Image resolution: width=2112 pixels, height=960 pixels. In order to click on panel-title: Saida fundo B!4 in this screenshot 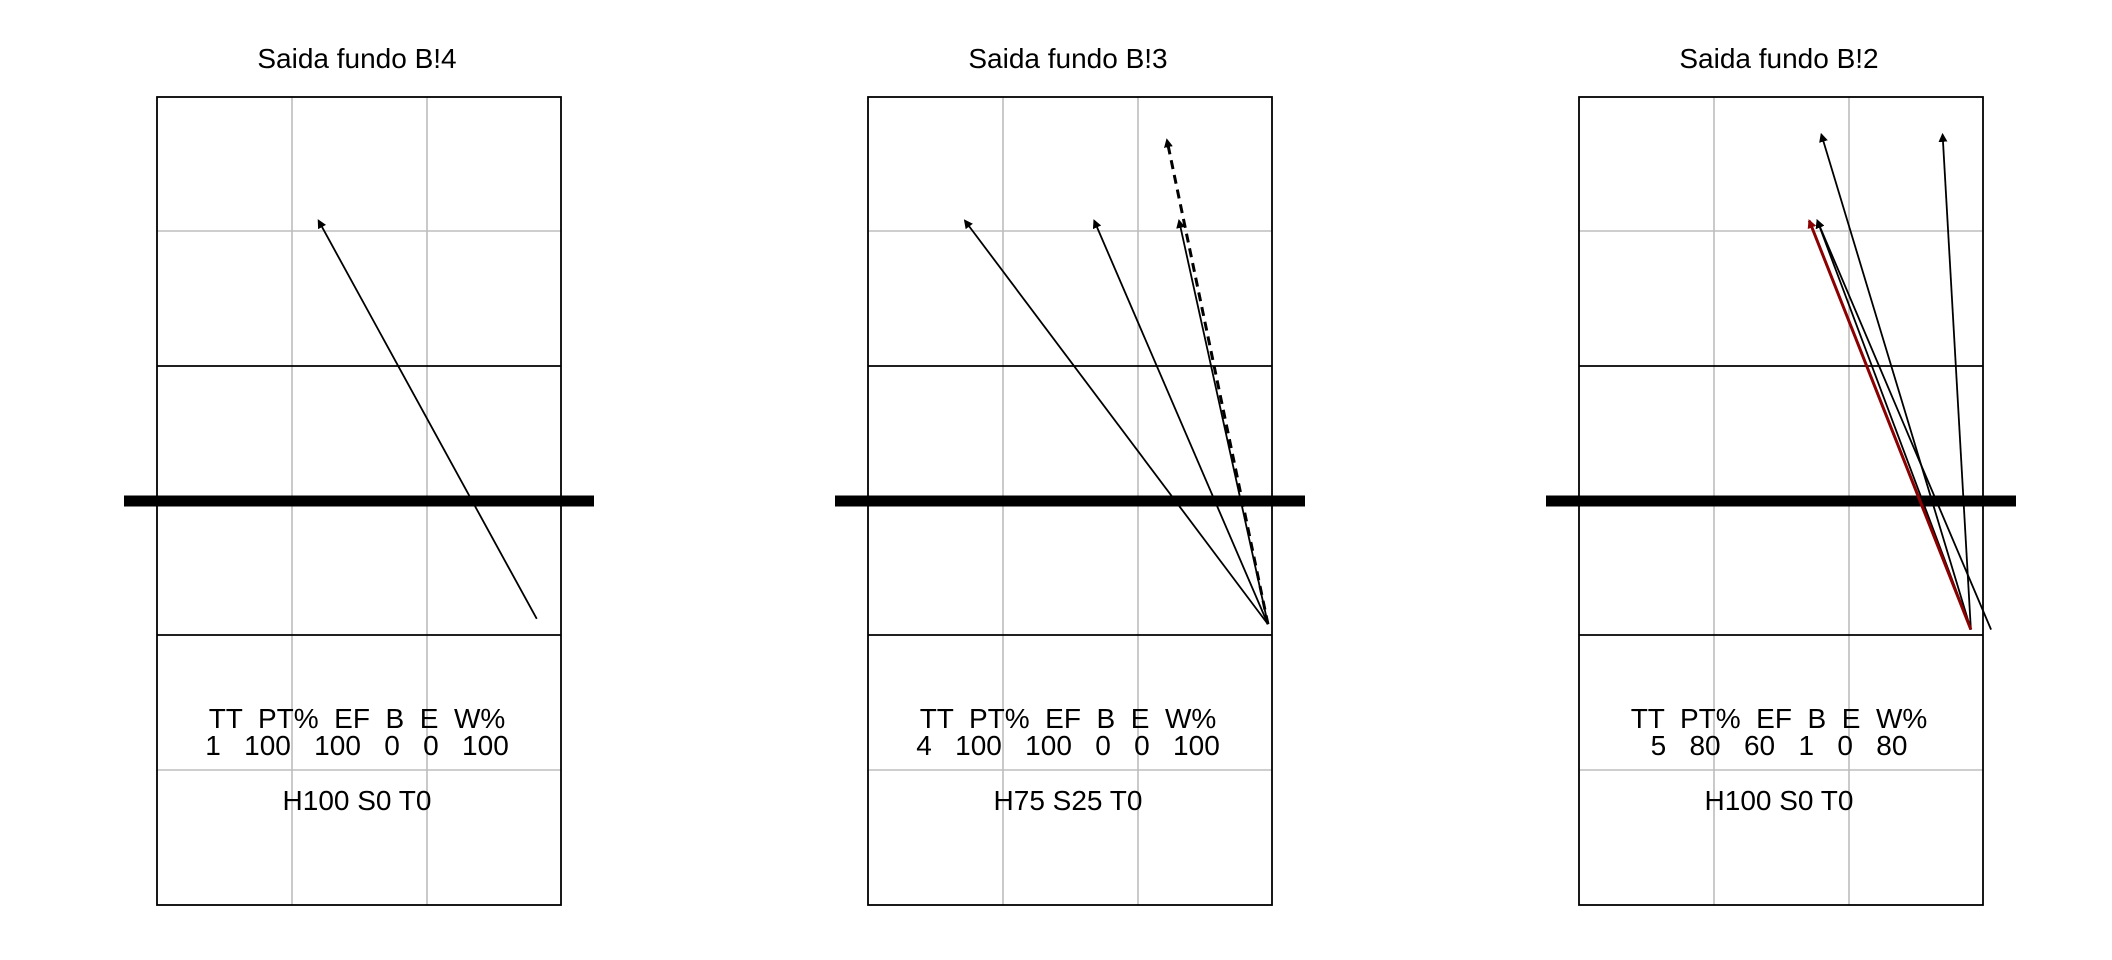, I will do `click(356, 58)`.